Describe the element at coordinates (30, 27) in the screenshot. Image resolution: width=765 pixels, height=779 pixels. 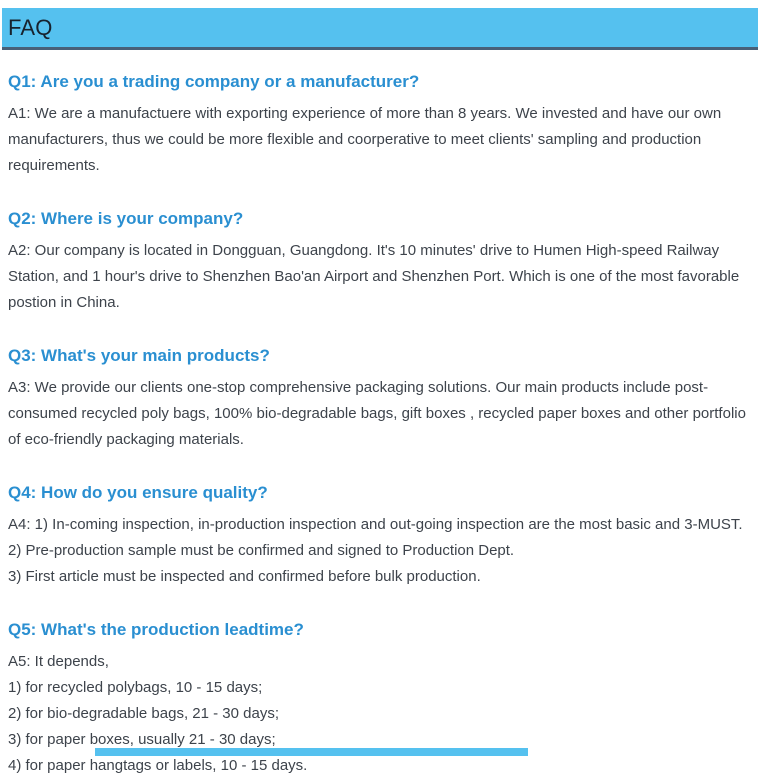
I see `section-title: FAQ` at that location.